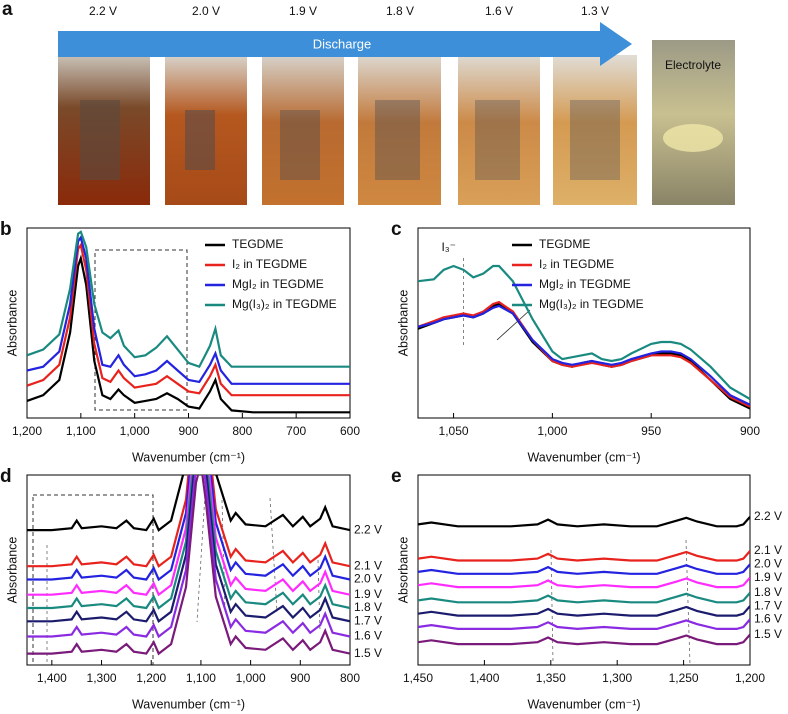 This screenshot has height=714, width=788. What do you see at coordinates (684, 678) in the screenshot?
I see `x-tick-label: 1,250` at bounding box center [684, 678].